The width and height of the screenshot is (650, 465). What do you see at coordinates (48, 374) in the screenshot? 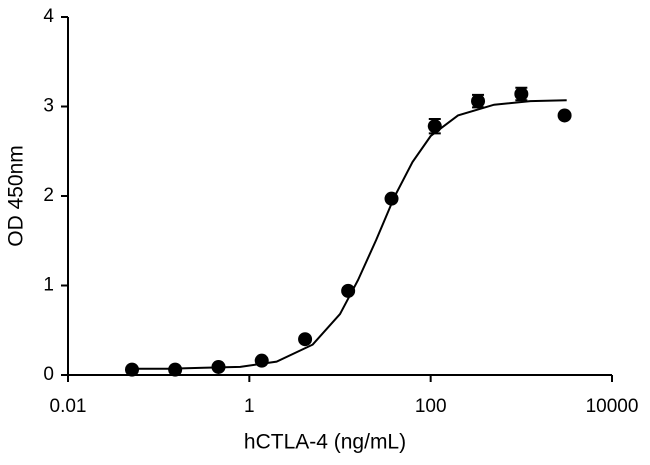
I see `y-tick-label: 0` at bounding box center [48, 374].